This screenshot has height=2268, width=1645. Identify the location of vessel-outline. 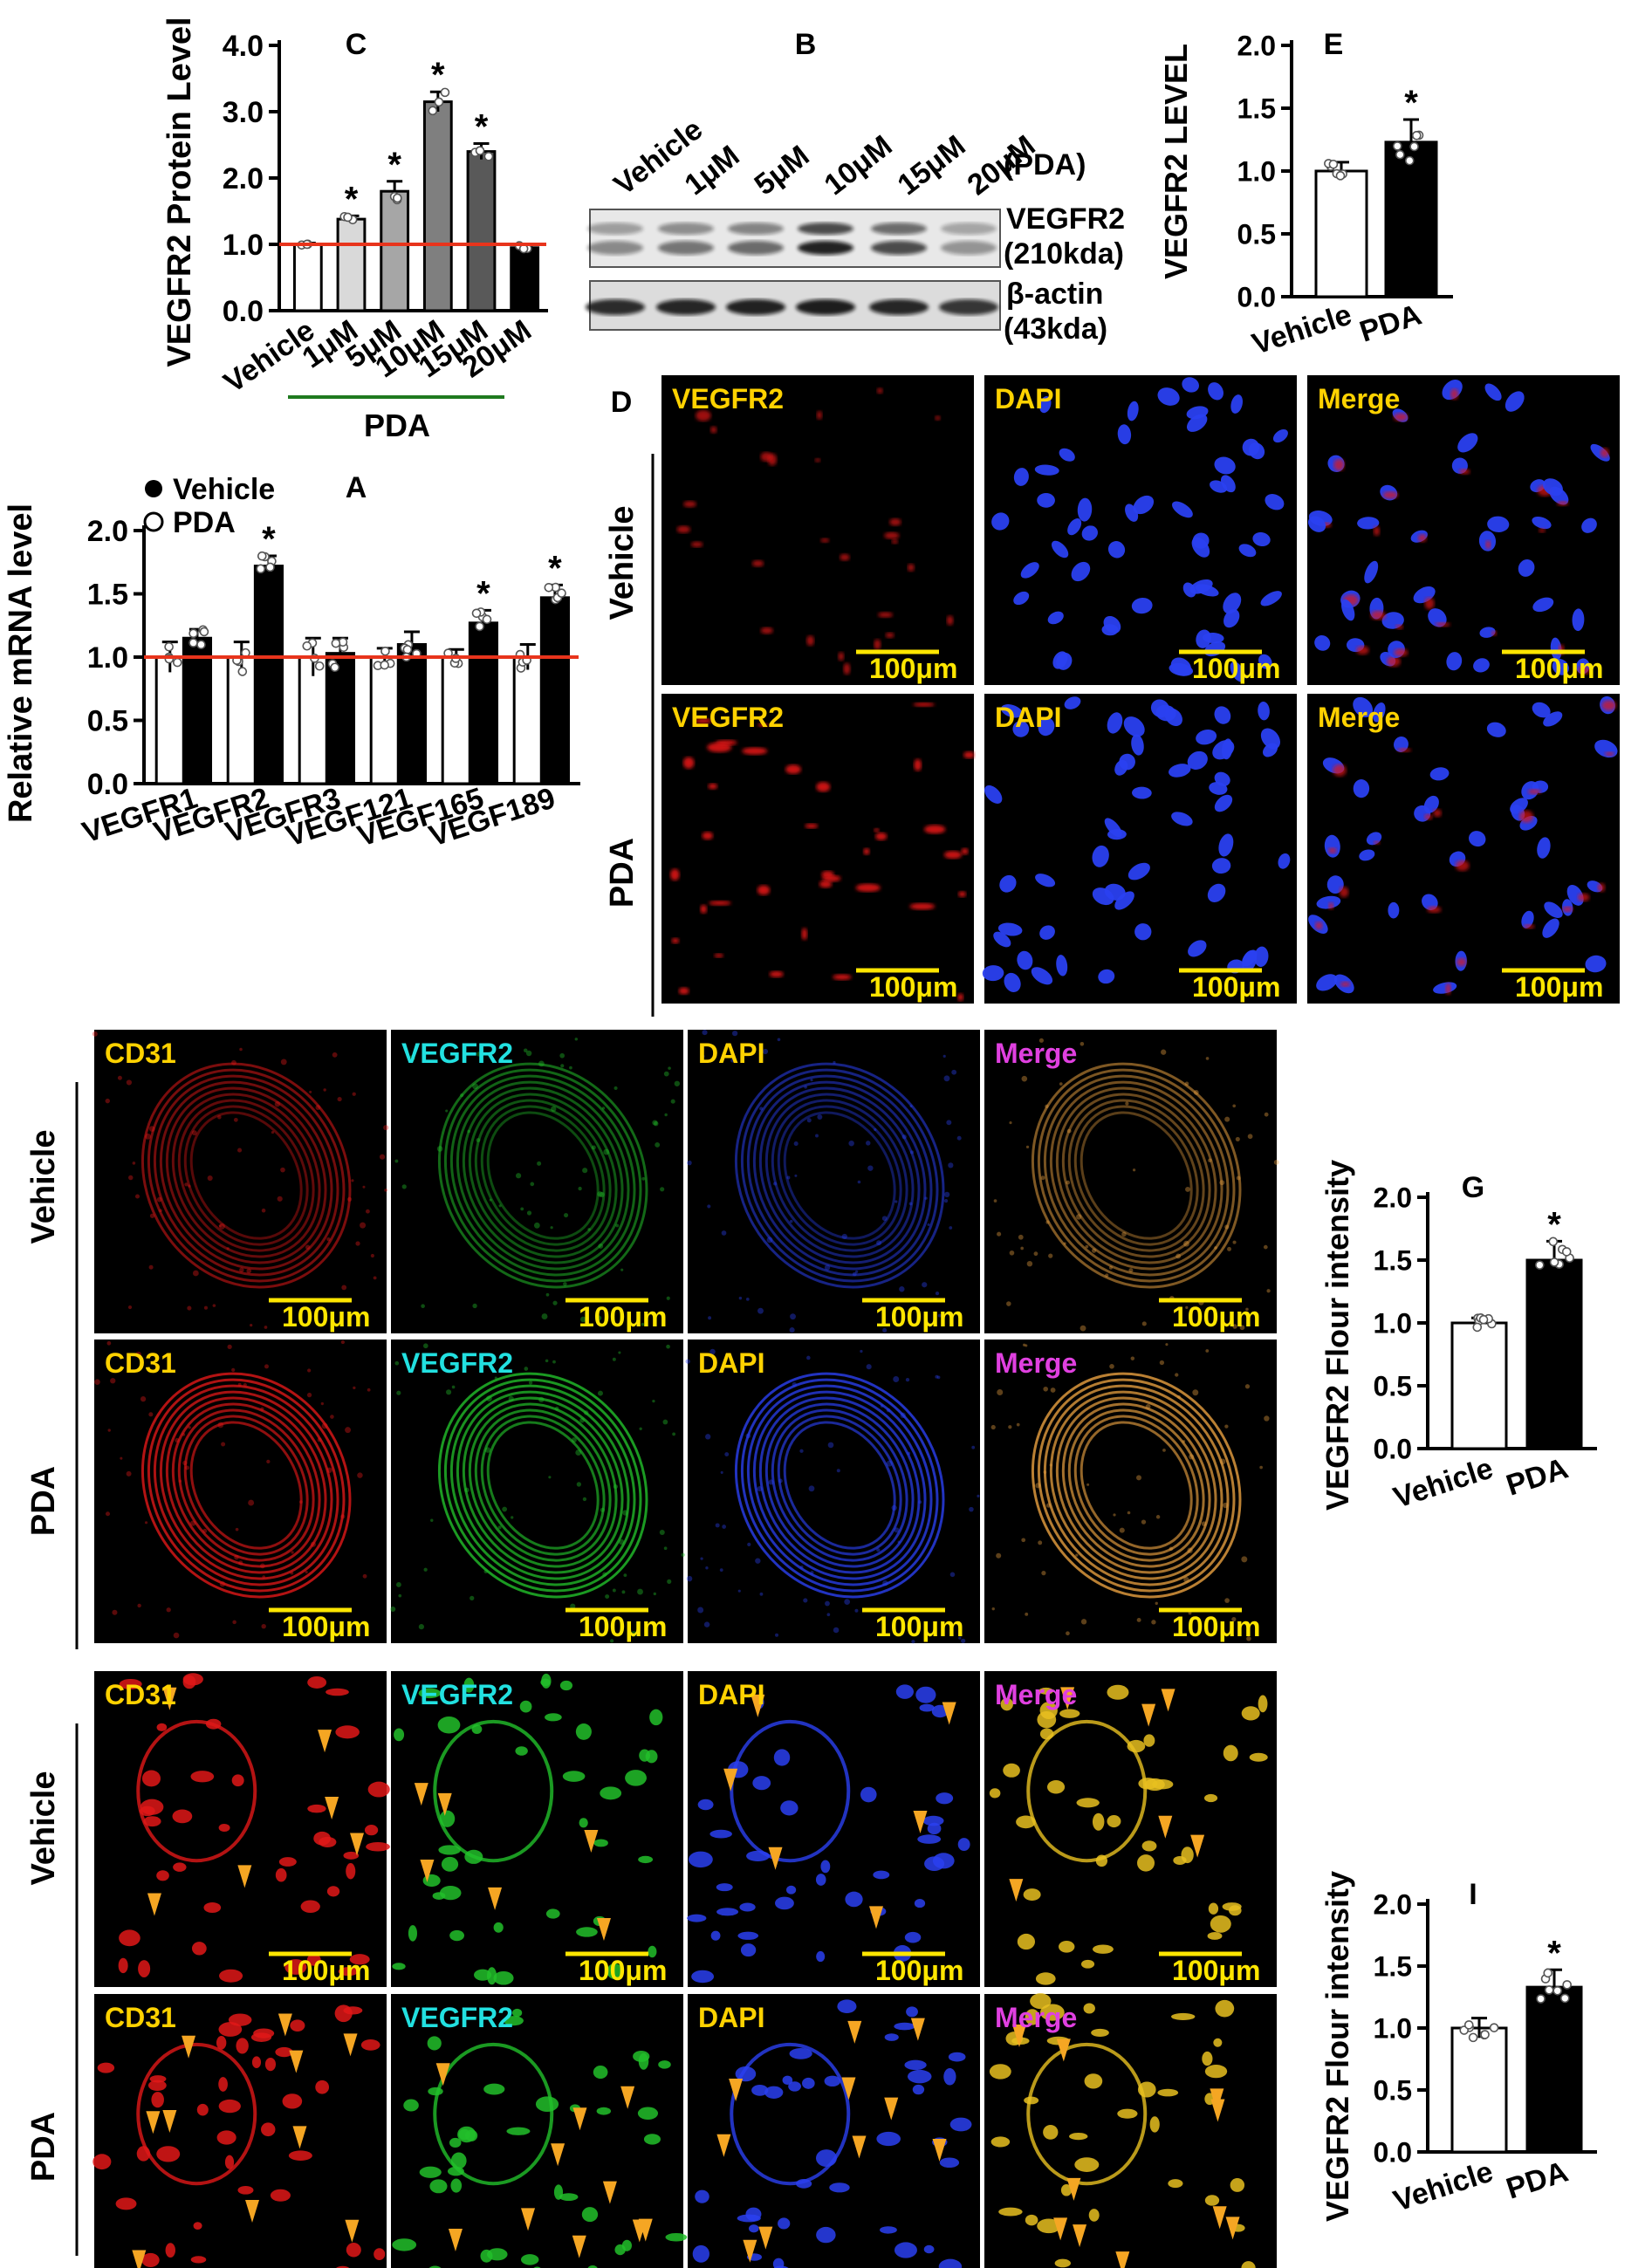
(1087, 1791).